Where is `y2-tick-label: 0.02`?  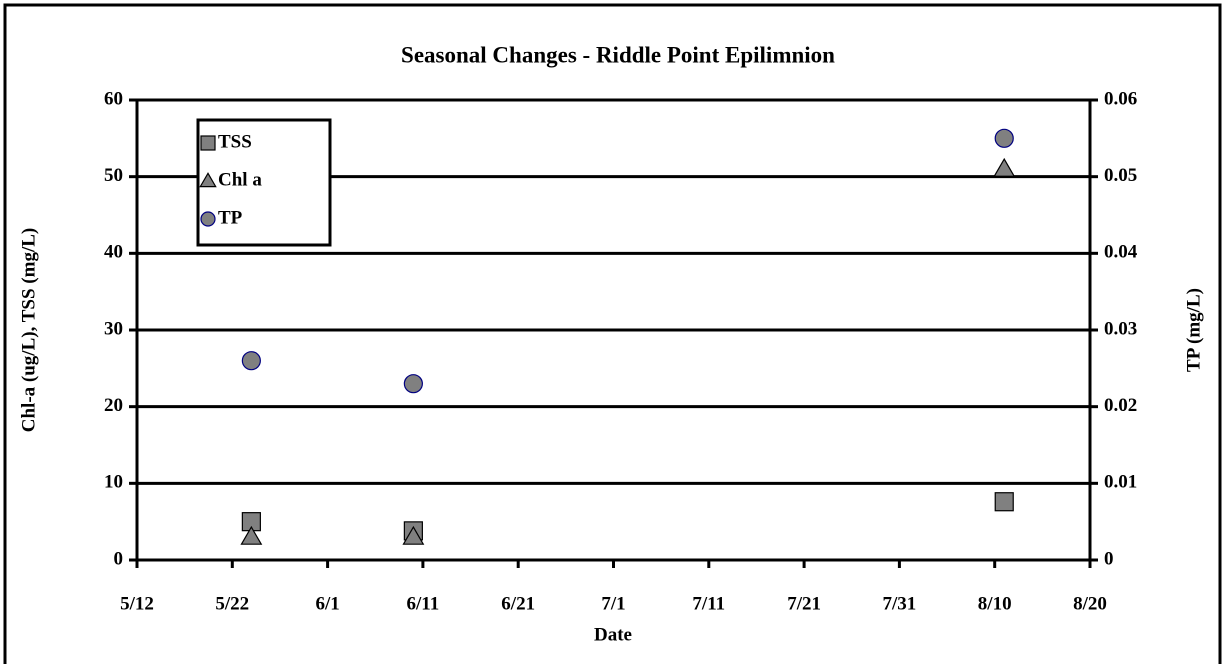 y2-tick-label: 0.02 is located at coordinates (1120, 405).